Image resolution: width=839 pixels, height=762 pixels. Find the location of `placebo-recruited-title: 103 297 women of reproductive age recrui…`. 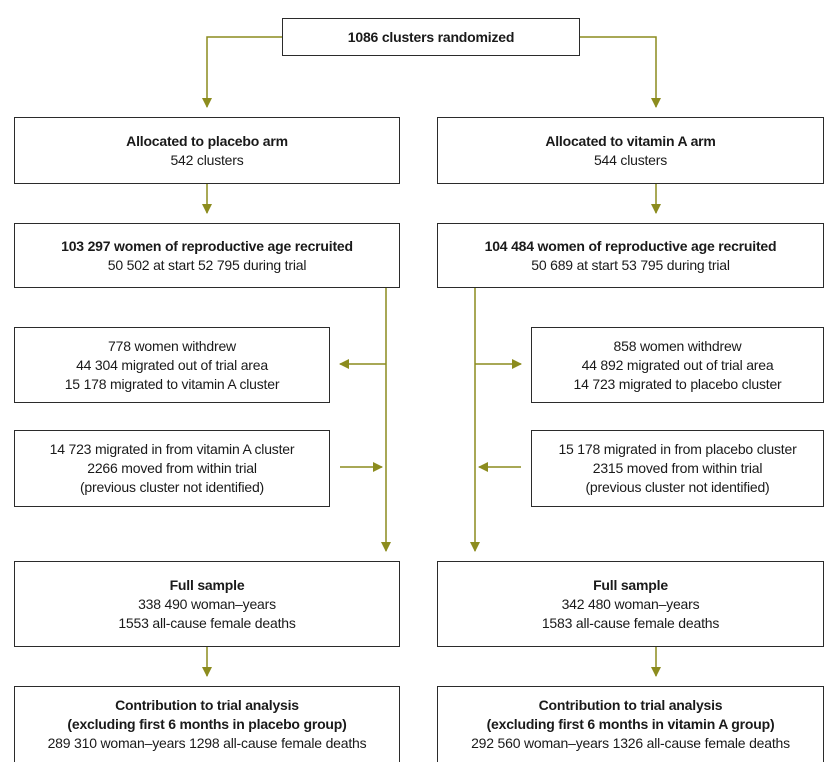

placebo-recruited-title: 103 297 women of reproductive age recrui… is located at coordinates (207, 245).